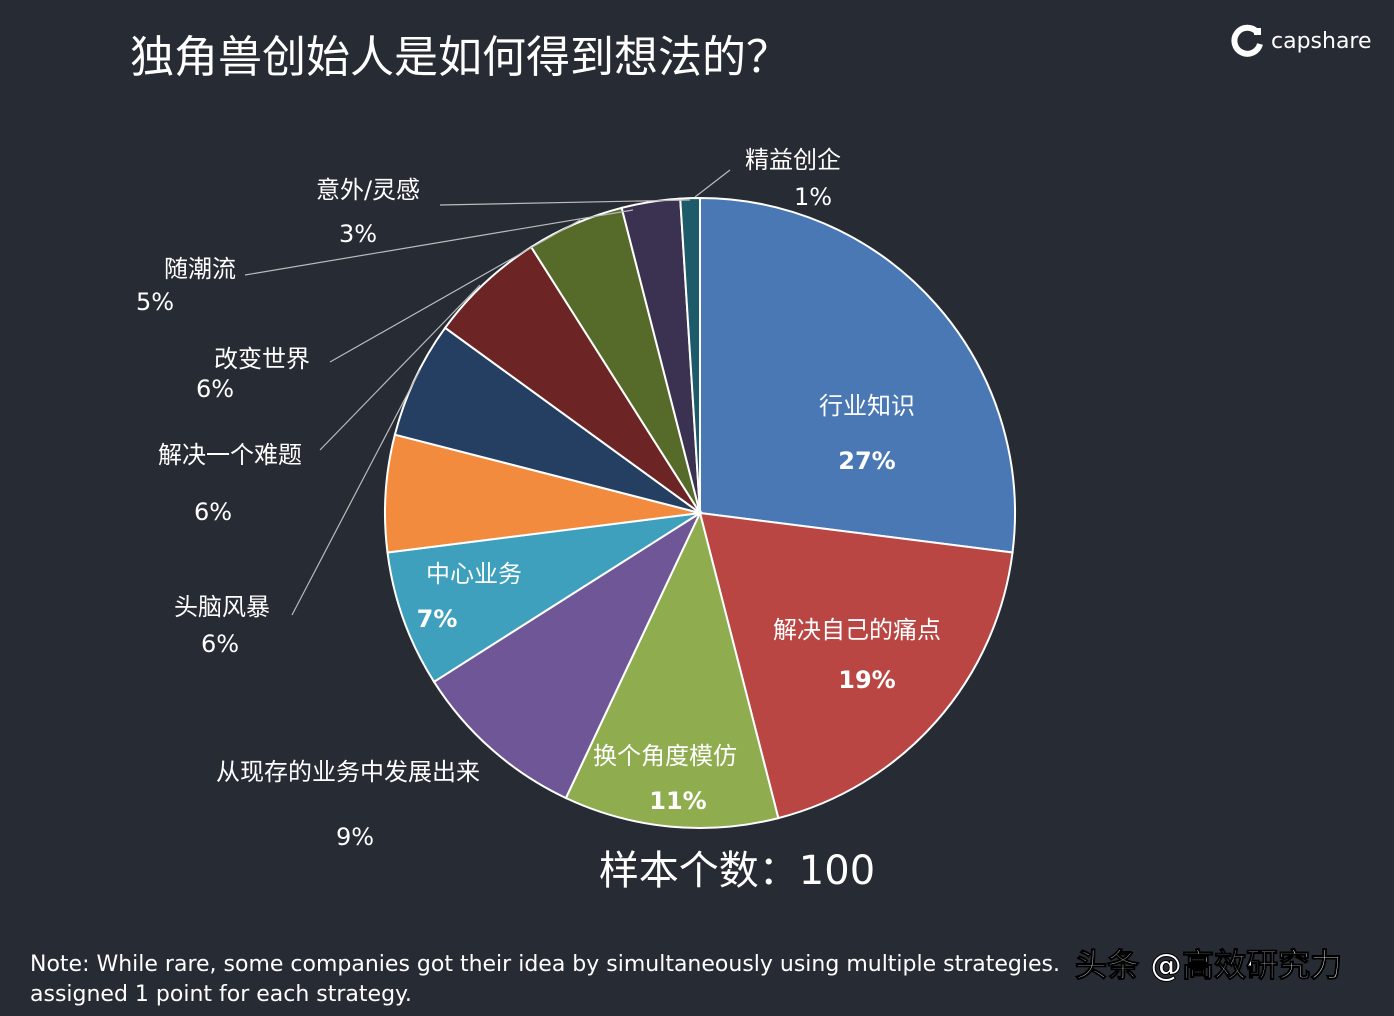 The image size is (1394, 1016). What do you see at coordinates (867, 406) in the screenshot?
I see `slice-label: 行业知识` at bounding box center [867, 406].